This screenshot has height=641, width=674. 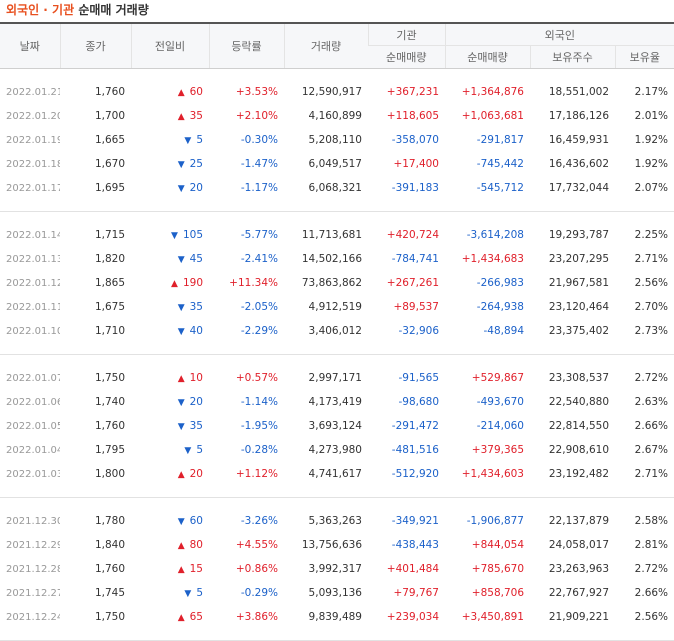 I want to click on section-title: 외국인 · 기관 순매매 거래량, so click(x=337, y=11).